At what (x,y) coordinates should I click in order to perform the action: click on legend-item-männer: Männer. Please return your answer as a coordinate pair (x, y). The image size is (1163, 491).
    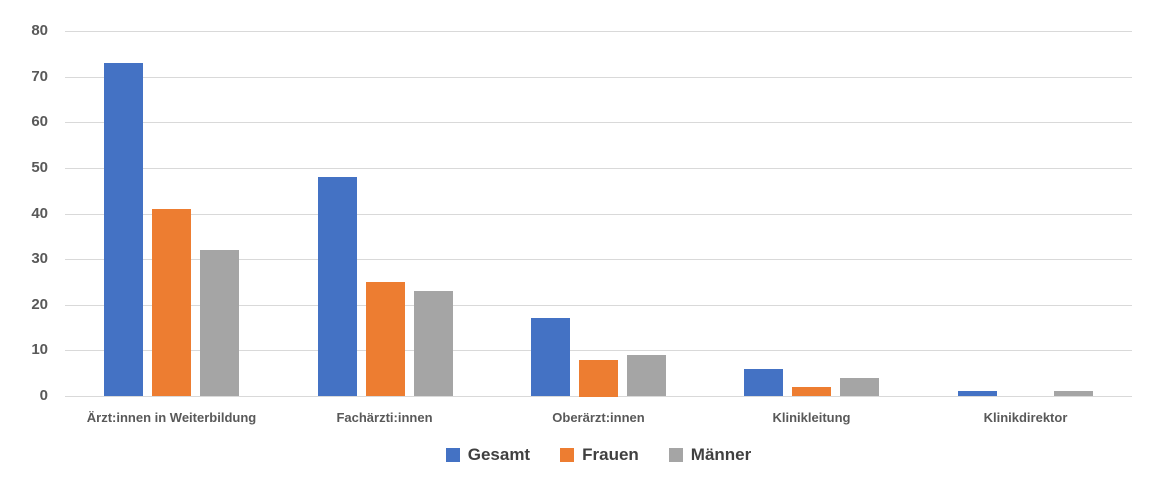
    Looking at the image, I should click on (710, 454).